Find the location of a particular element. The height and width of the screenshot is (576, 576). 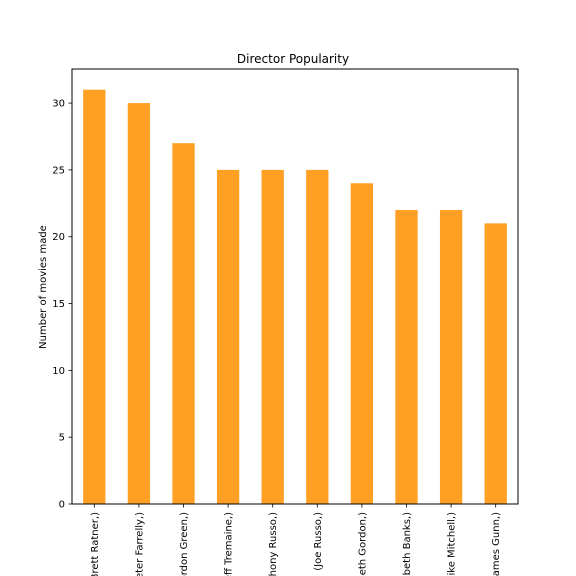

y-axis-label: Number of movies made is located at coordinates (43, 287).